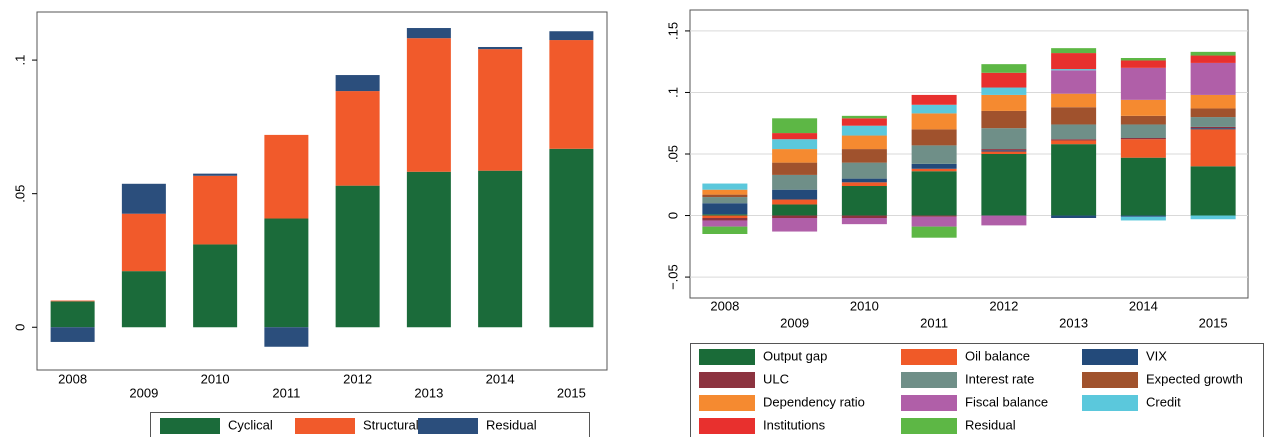 The width and height of the screenshot is (1264, 437). I want to click on x-tick-label: 2009, so click(143, 392).